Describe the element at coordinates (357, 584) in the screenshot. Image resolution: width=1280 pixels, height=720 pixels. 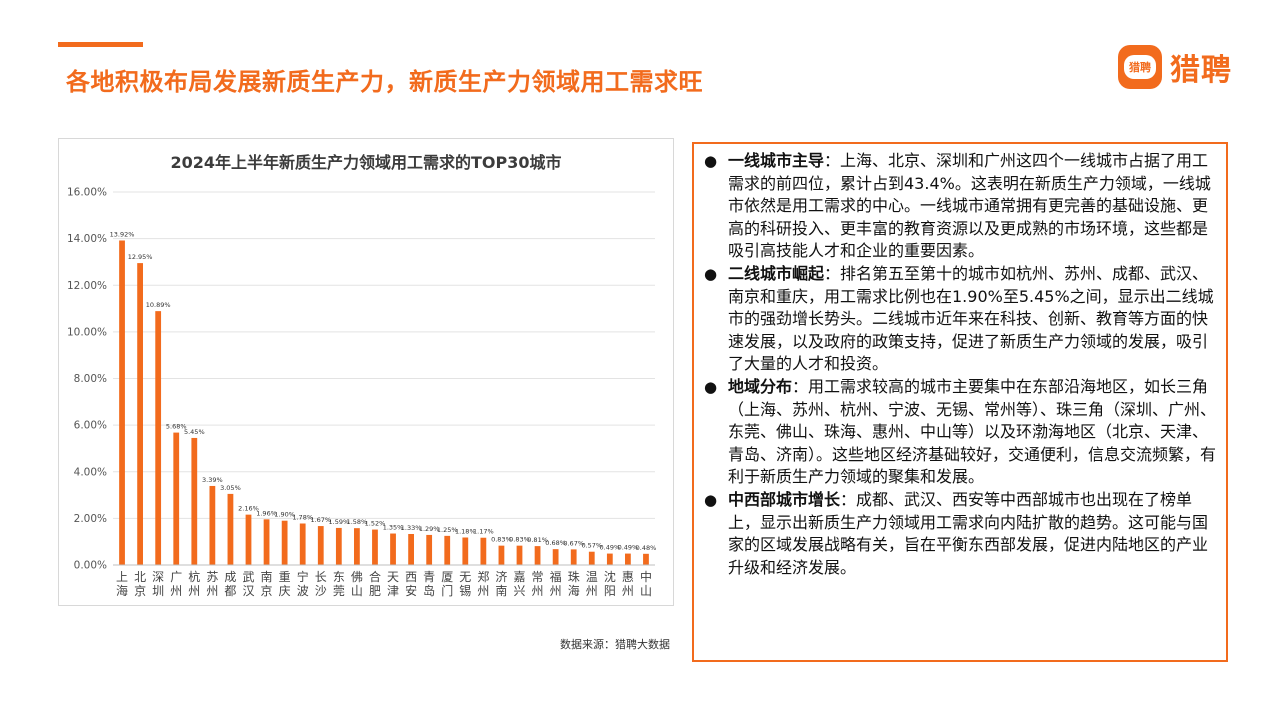
I see `x-tick-label: 佛山` at that location.